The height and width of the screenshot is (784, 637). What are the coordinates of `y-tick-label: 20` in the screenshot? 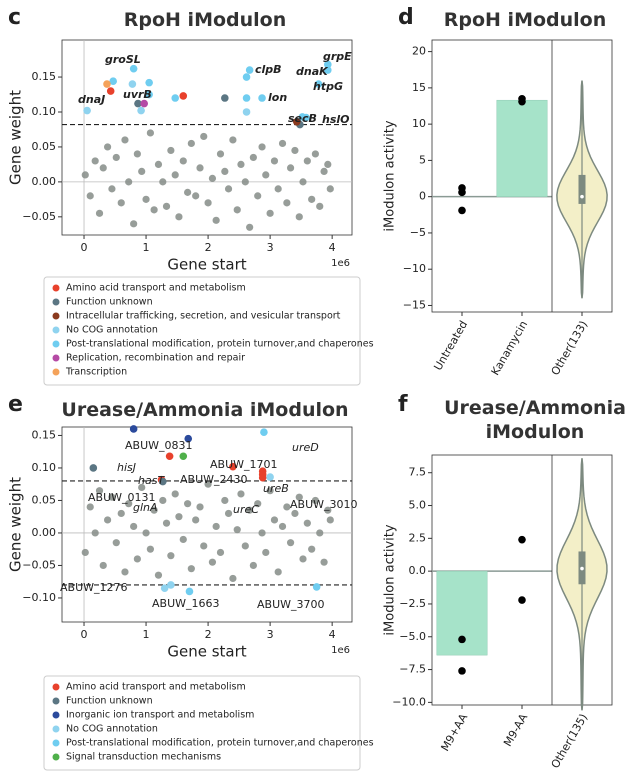 It's located at (419, 51).